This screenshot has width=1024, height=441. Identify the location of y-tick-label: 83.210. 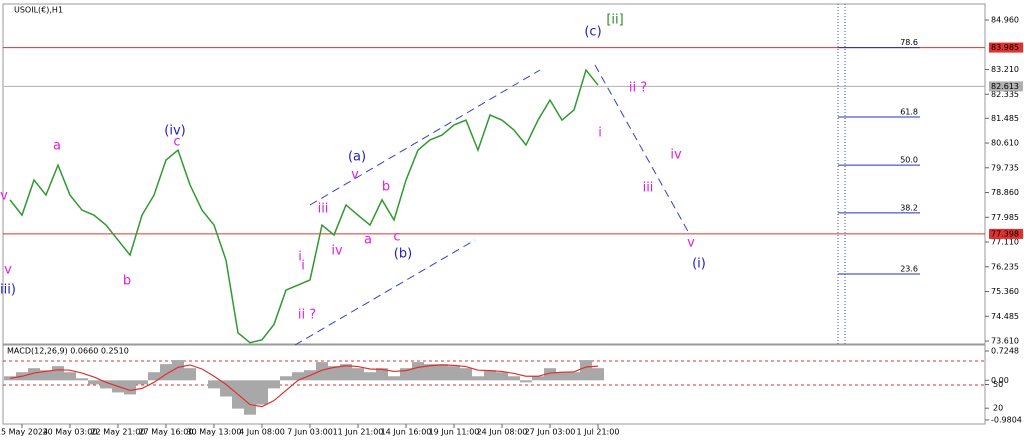
(1005, 69).